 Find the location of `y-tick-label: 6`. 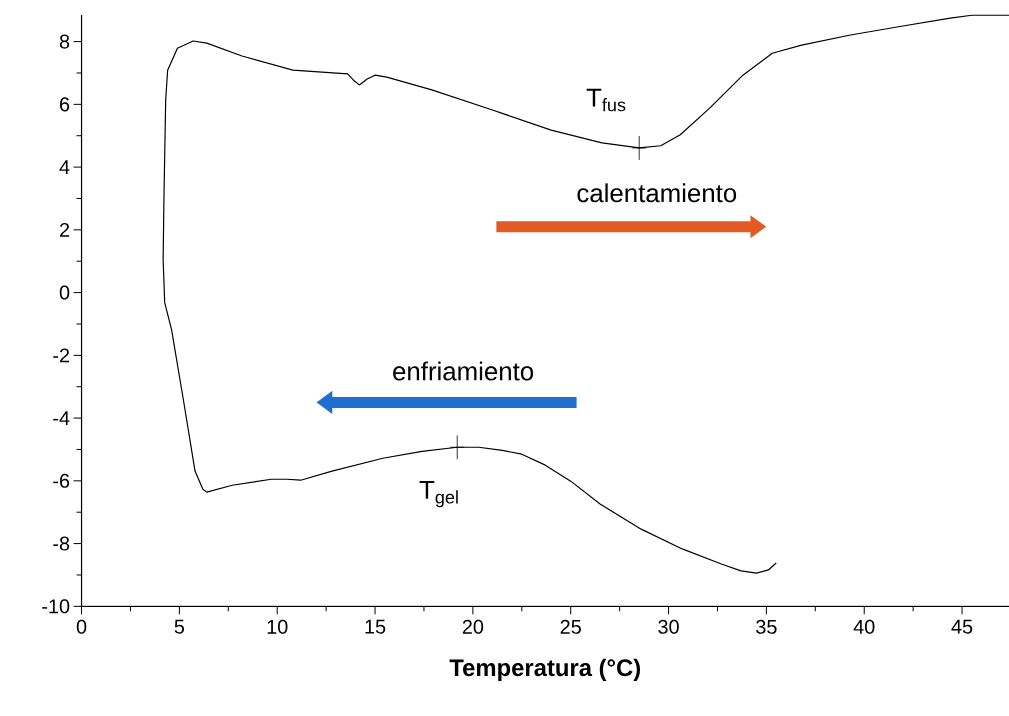

y-tick-label: 6 is located at coordinates (65, 104).